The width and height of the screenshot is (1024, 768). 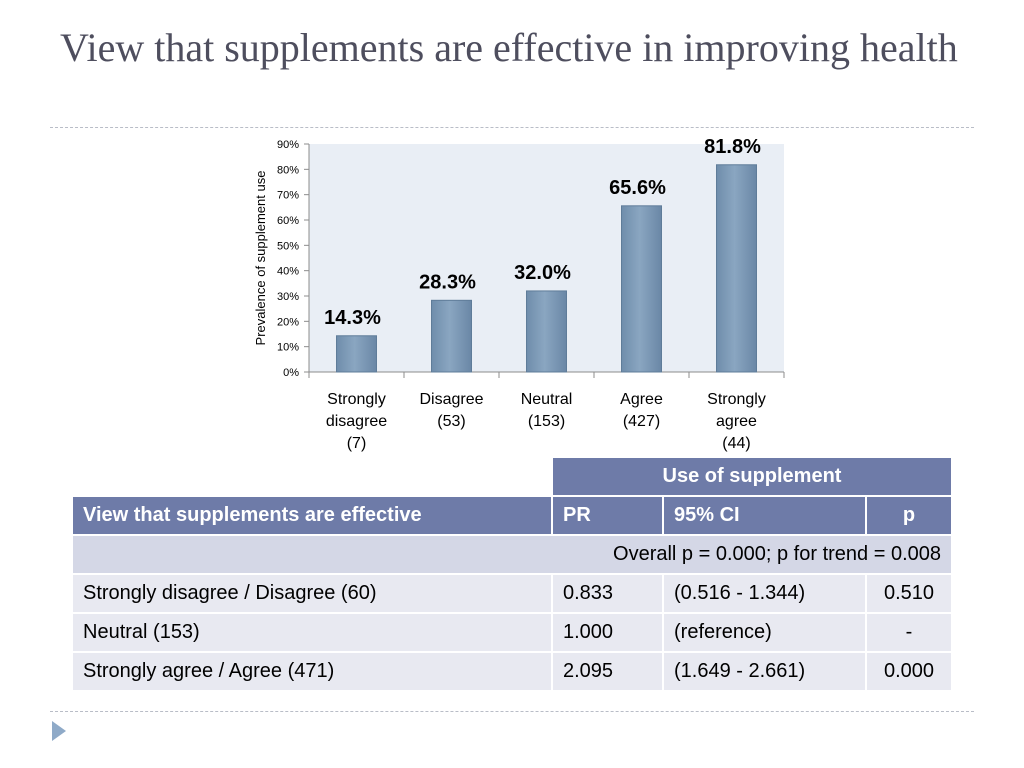 I want to click on row-p: 0.000, so click(x=909, y=671).